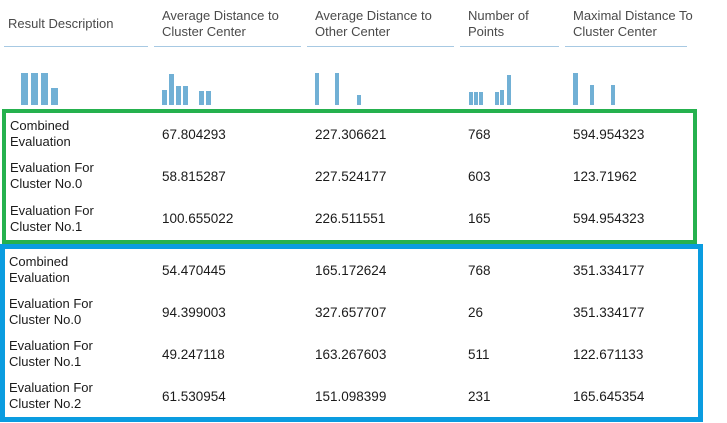 The image size is (727, 423). Describe the element at coordinates (193, 354) in the screenshot. I see `cell-value: 49.247118` at that location.